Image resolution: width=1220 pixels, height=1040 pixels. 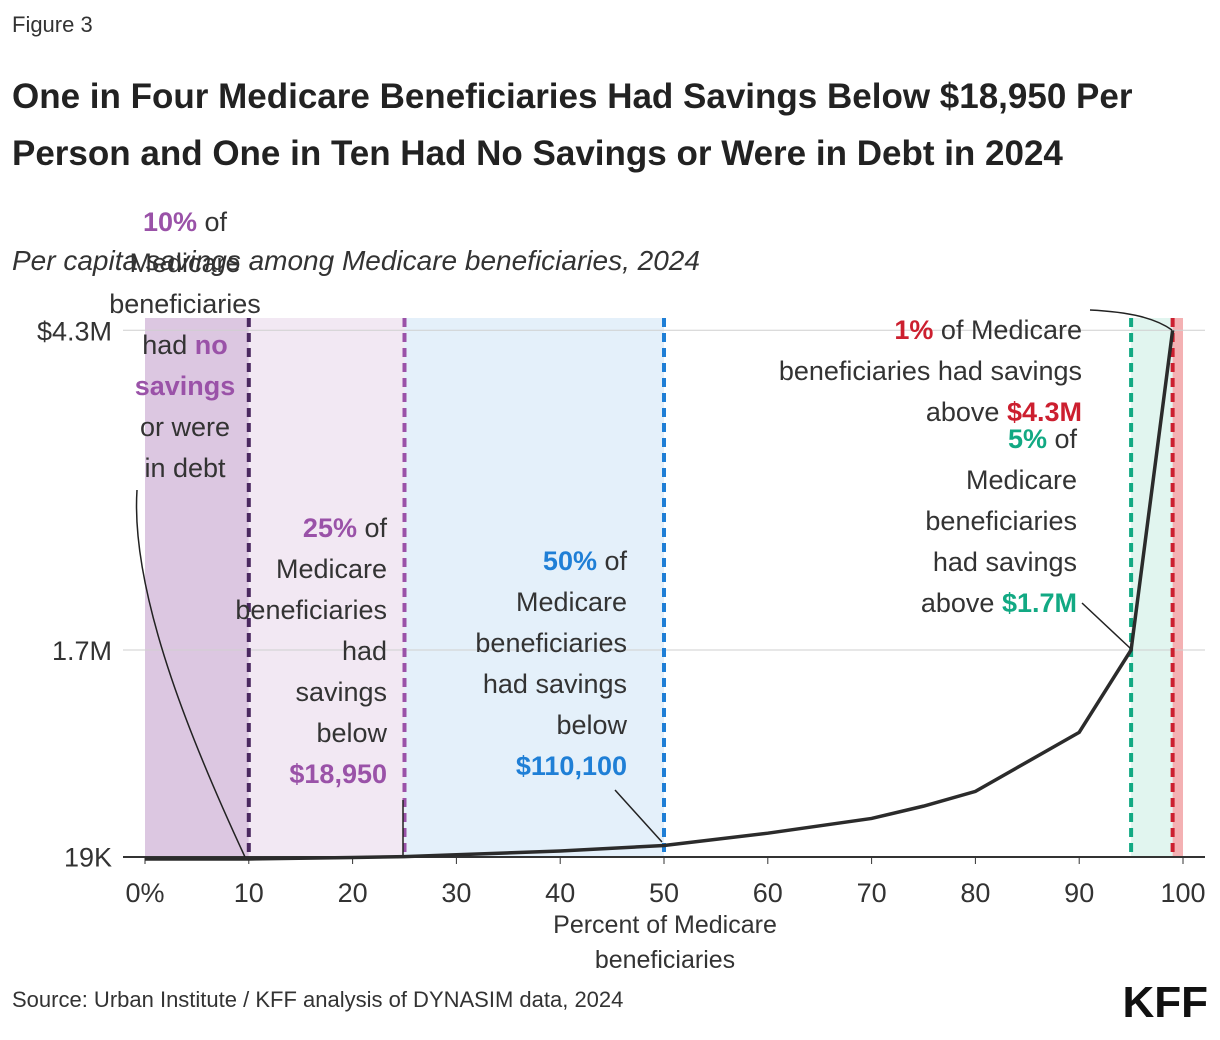 I want to click on annotation: or were, so click(x=185, y=427).